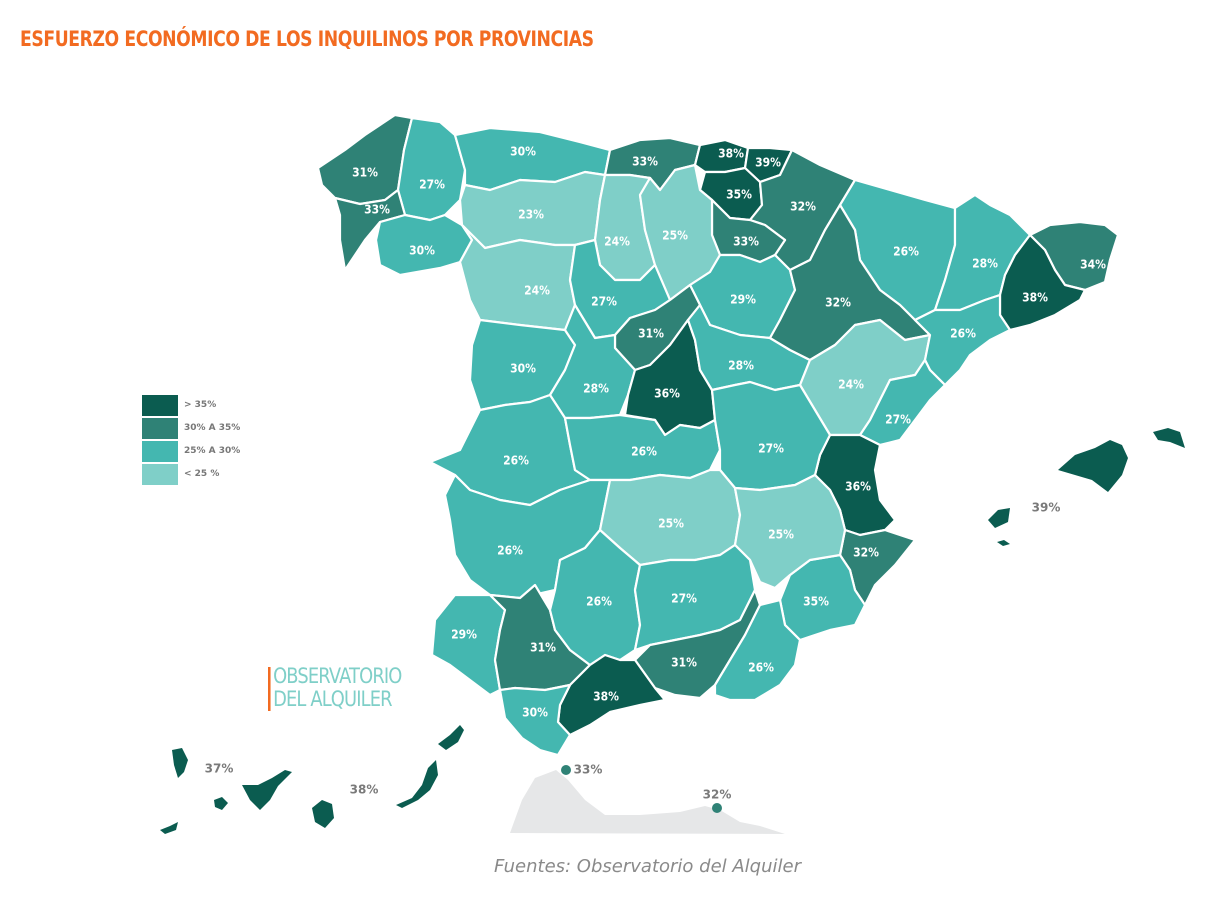 This screenshot has width=1219, height=915. Describe the element at coordinates (898, 420) in the screenshot. I see `province-value-castellon: 27%` at that location.